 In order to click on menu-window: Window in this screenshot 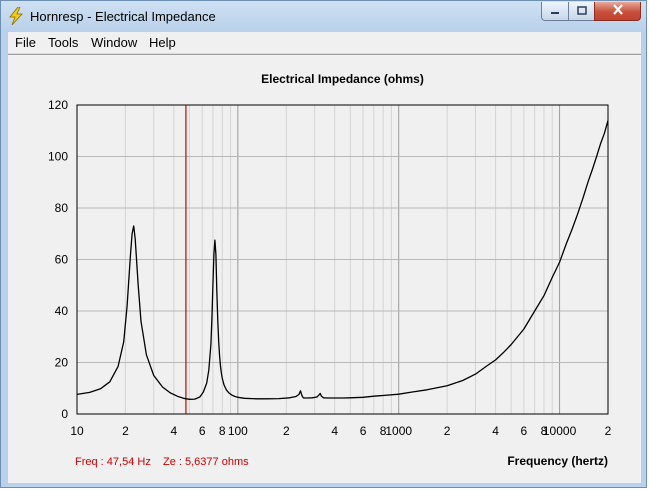, I will do `click(114, 42)`.